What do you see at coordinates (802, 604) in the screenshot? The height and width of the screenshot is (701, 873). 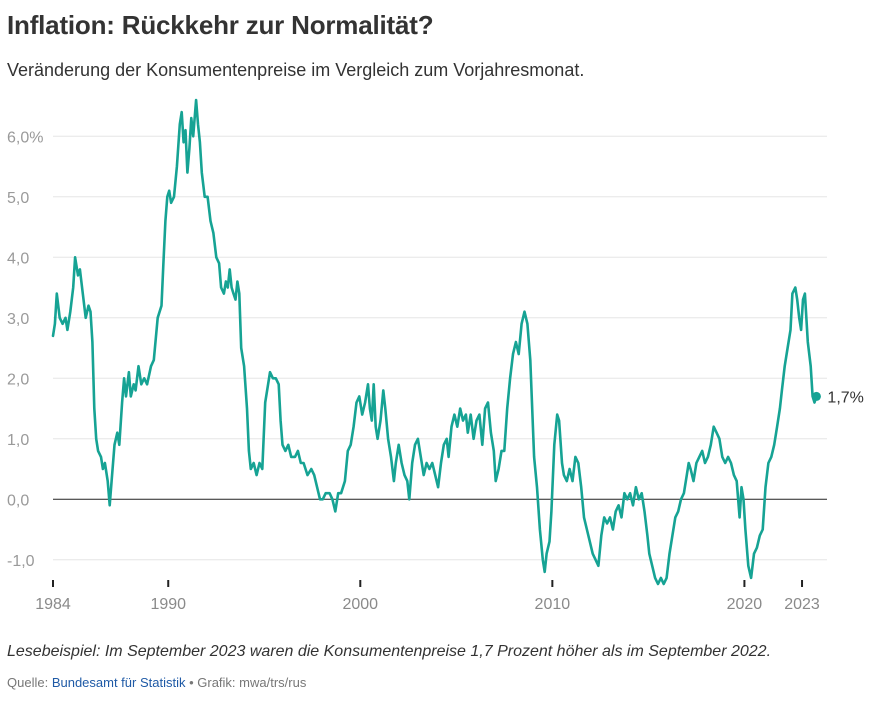 I see `x-tick-label: 2023` at bounding box center [802, 604].